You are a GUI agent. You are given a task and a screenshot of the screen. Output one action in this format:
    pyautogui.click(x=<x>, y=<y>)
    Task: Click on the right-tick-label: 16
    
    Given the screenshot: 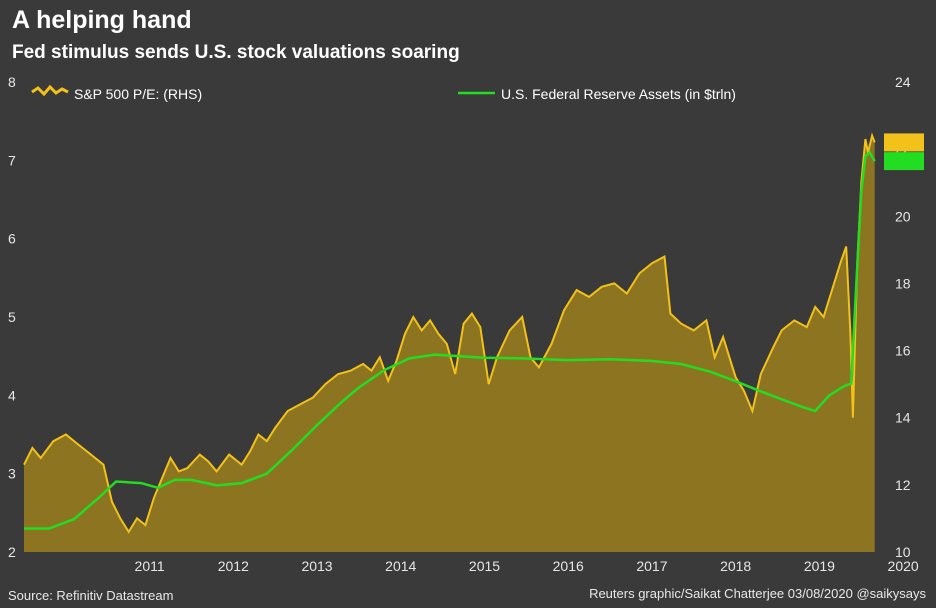 What is the action you would take?
    pyautogui.click(x=903, y=351)
    